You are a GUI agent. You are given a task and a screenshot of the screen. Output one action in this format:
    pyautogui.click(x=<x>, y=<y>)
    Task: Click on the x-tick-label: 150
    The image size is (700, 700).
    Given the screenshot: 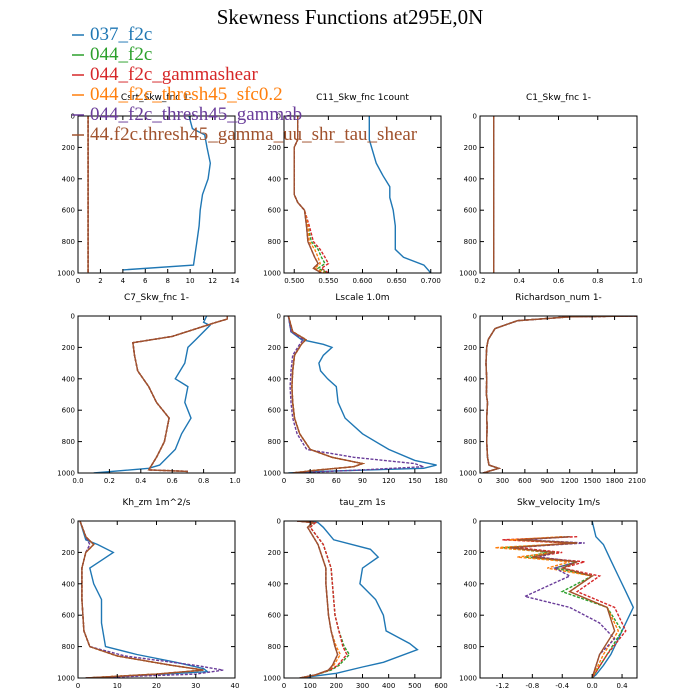 What is the action you would take?
    pyautogui.click(x=414, y=481)
    